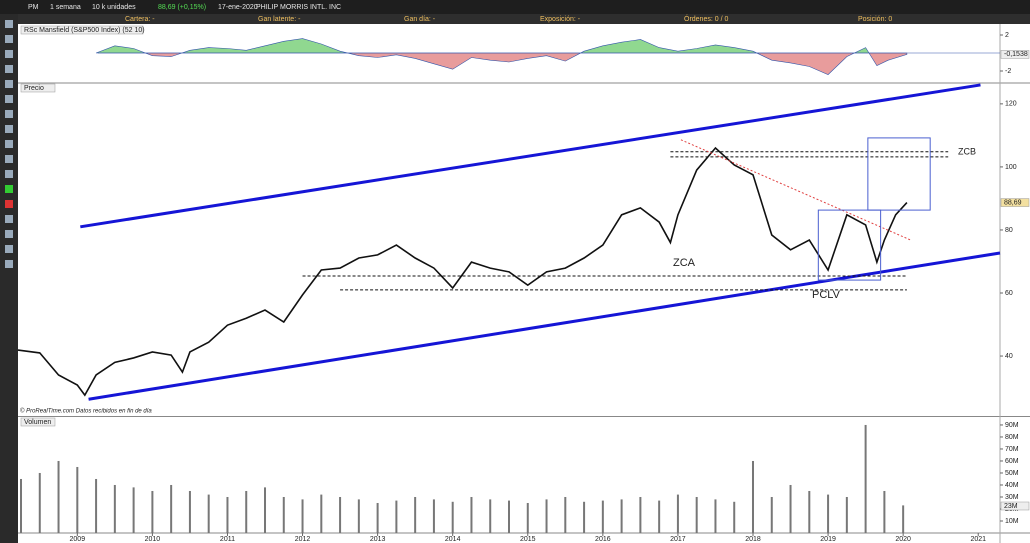 The width and height of the screenshot is (1030, 543). Describe the element at coordinates (1012, 461) in the screenshot. I see `y-tick-label: 60M` at that location.